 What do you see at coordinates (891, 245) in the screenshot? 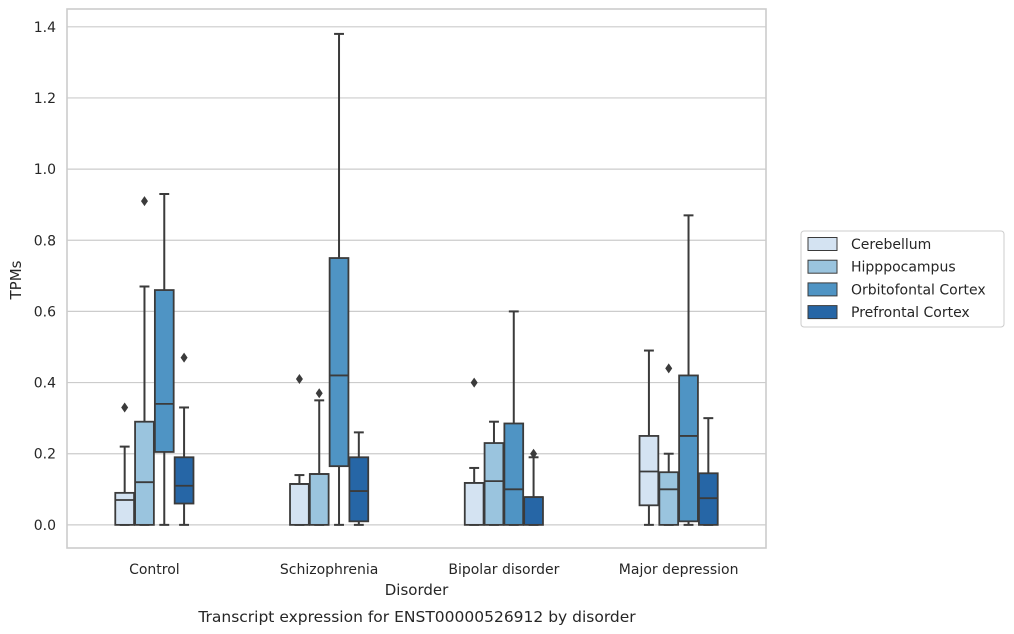
I see `legend-label: Cerebellum` at bounding box center [891, 245].